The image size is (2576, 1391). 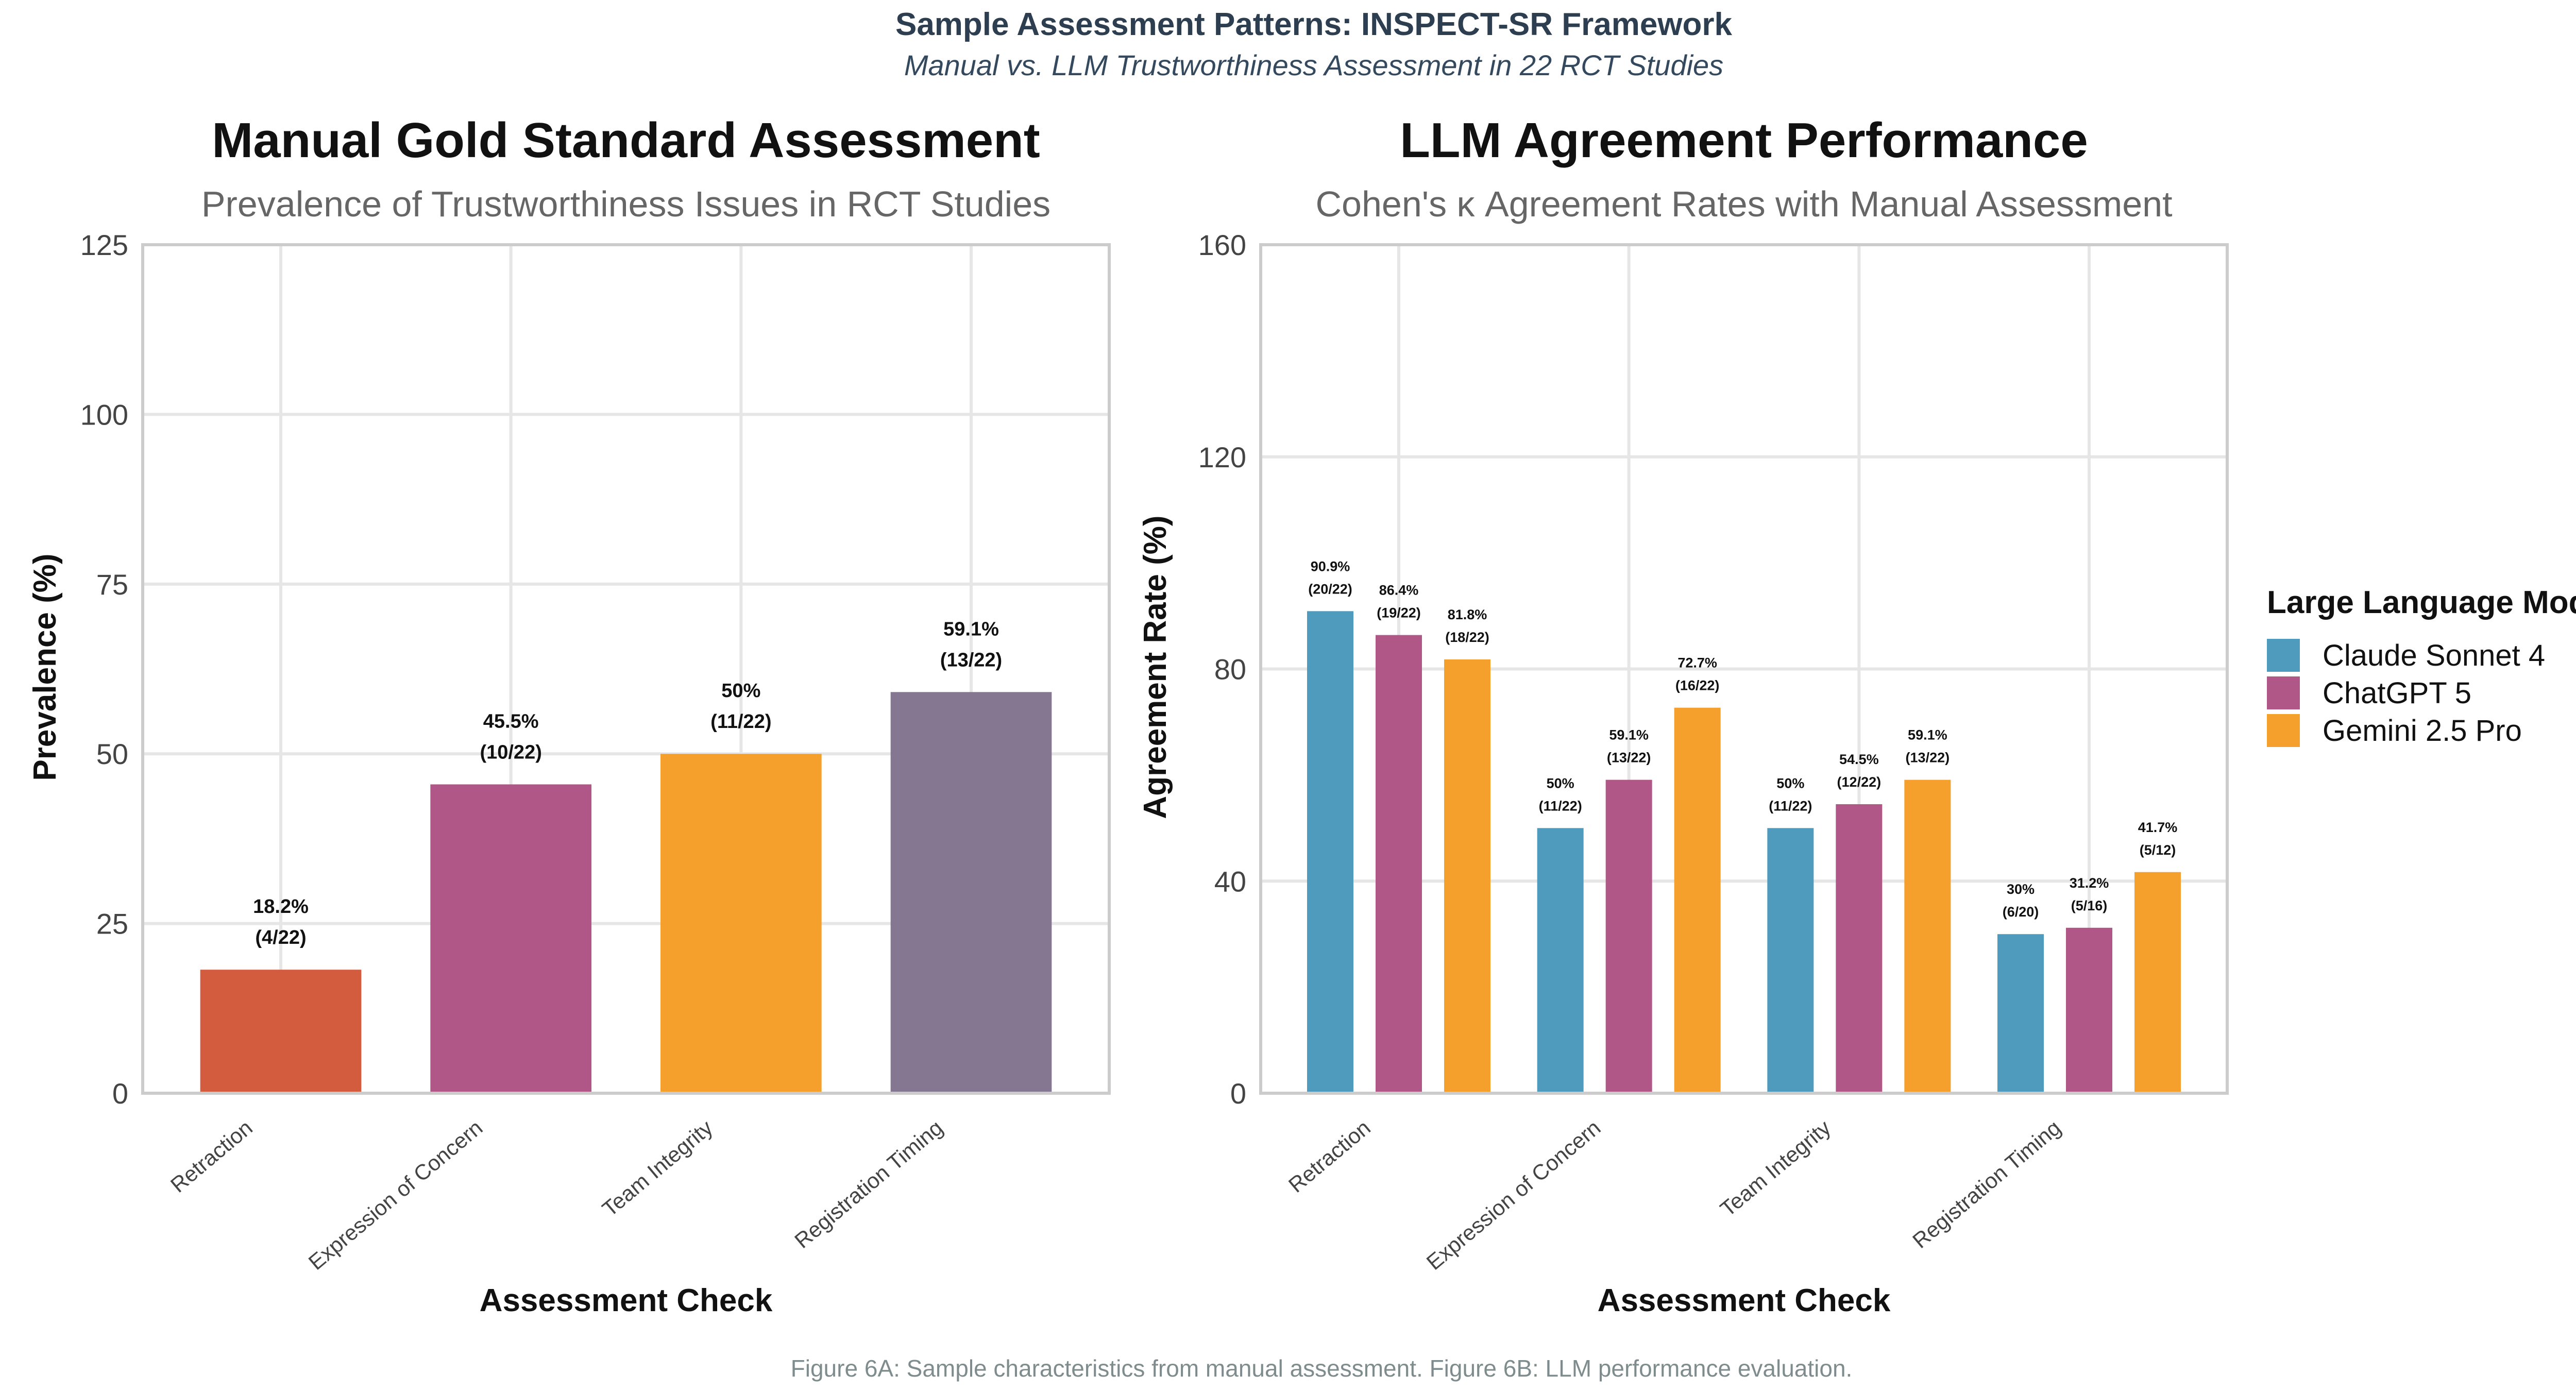 I want to click on data-label-percent: 72.7%, so click(x=1697, y=663).